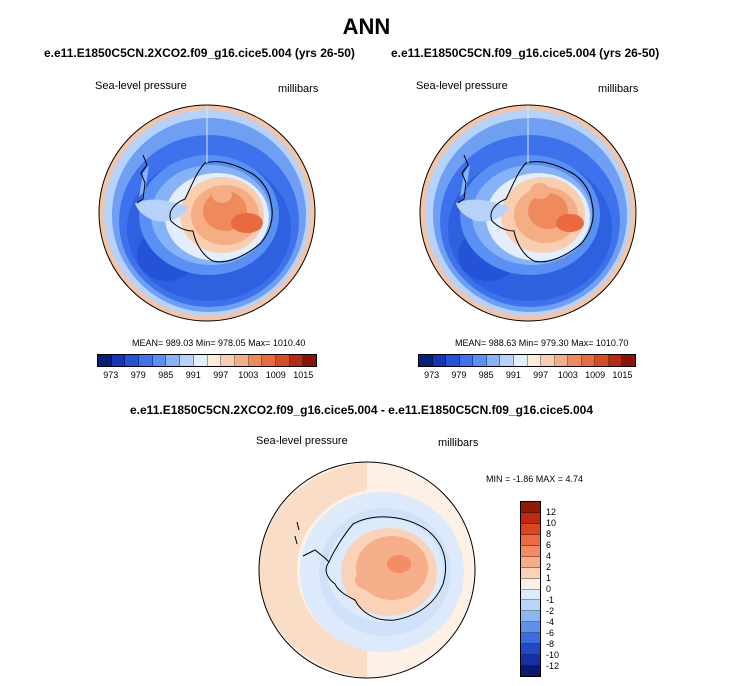 The height and width of the screenshot is (686, 733). Describe the element at coordinates (551, 512) in the screenshot. I see `colorbar-tick-label: 12` at that location.